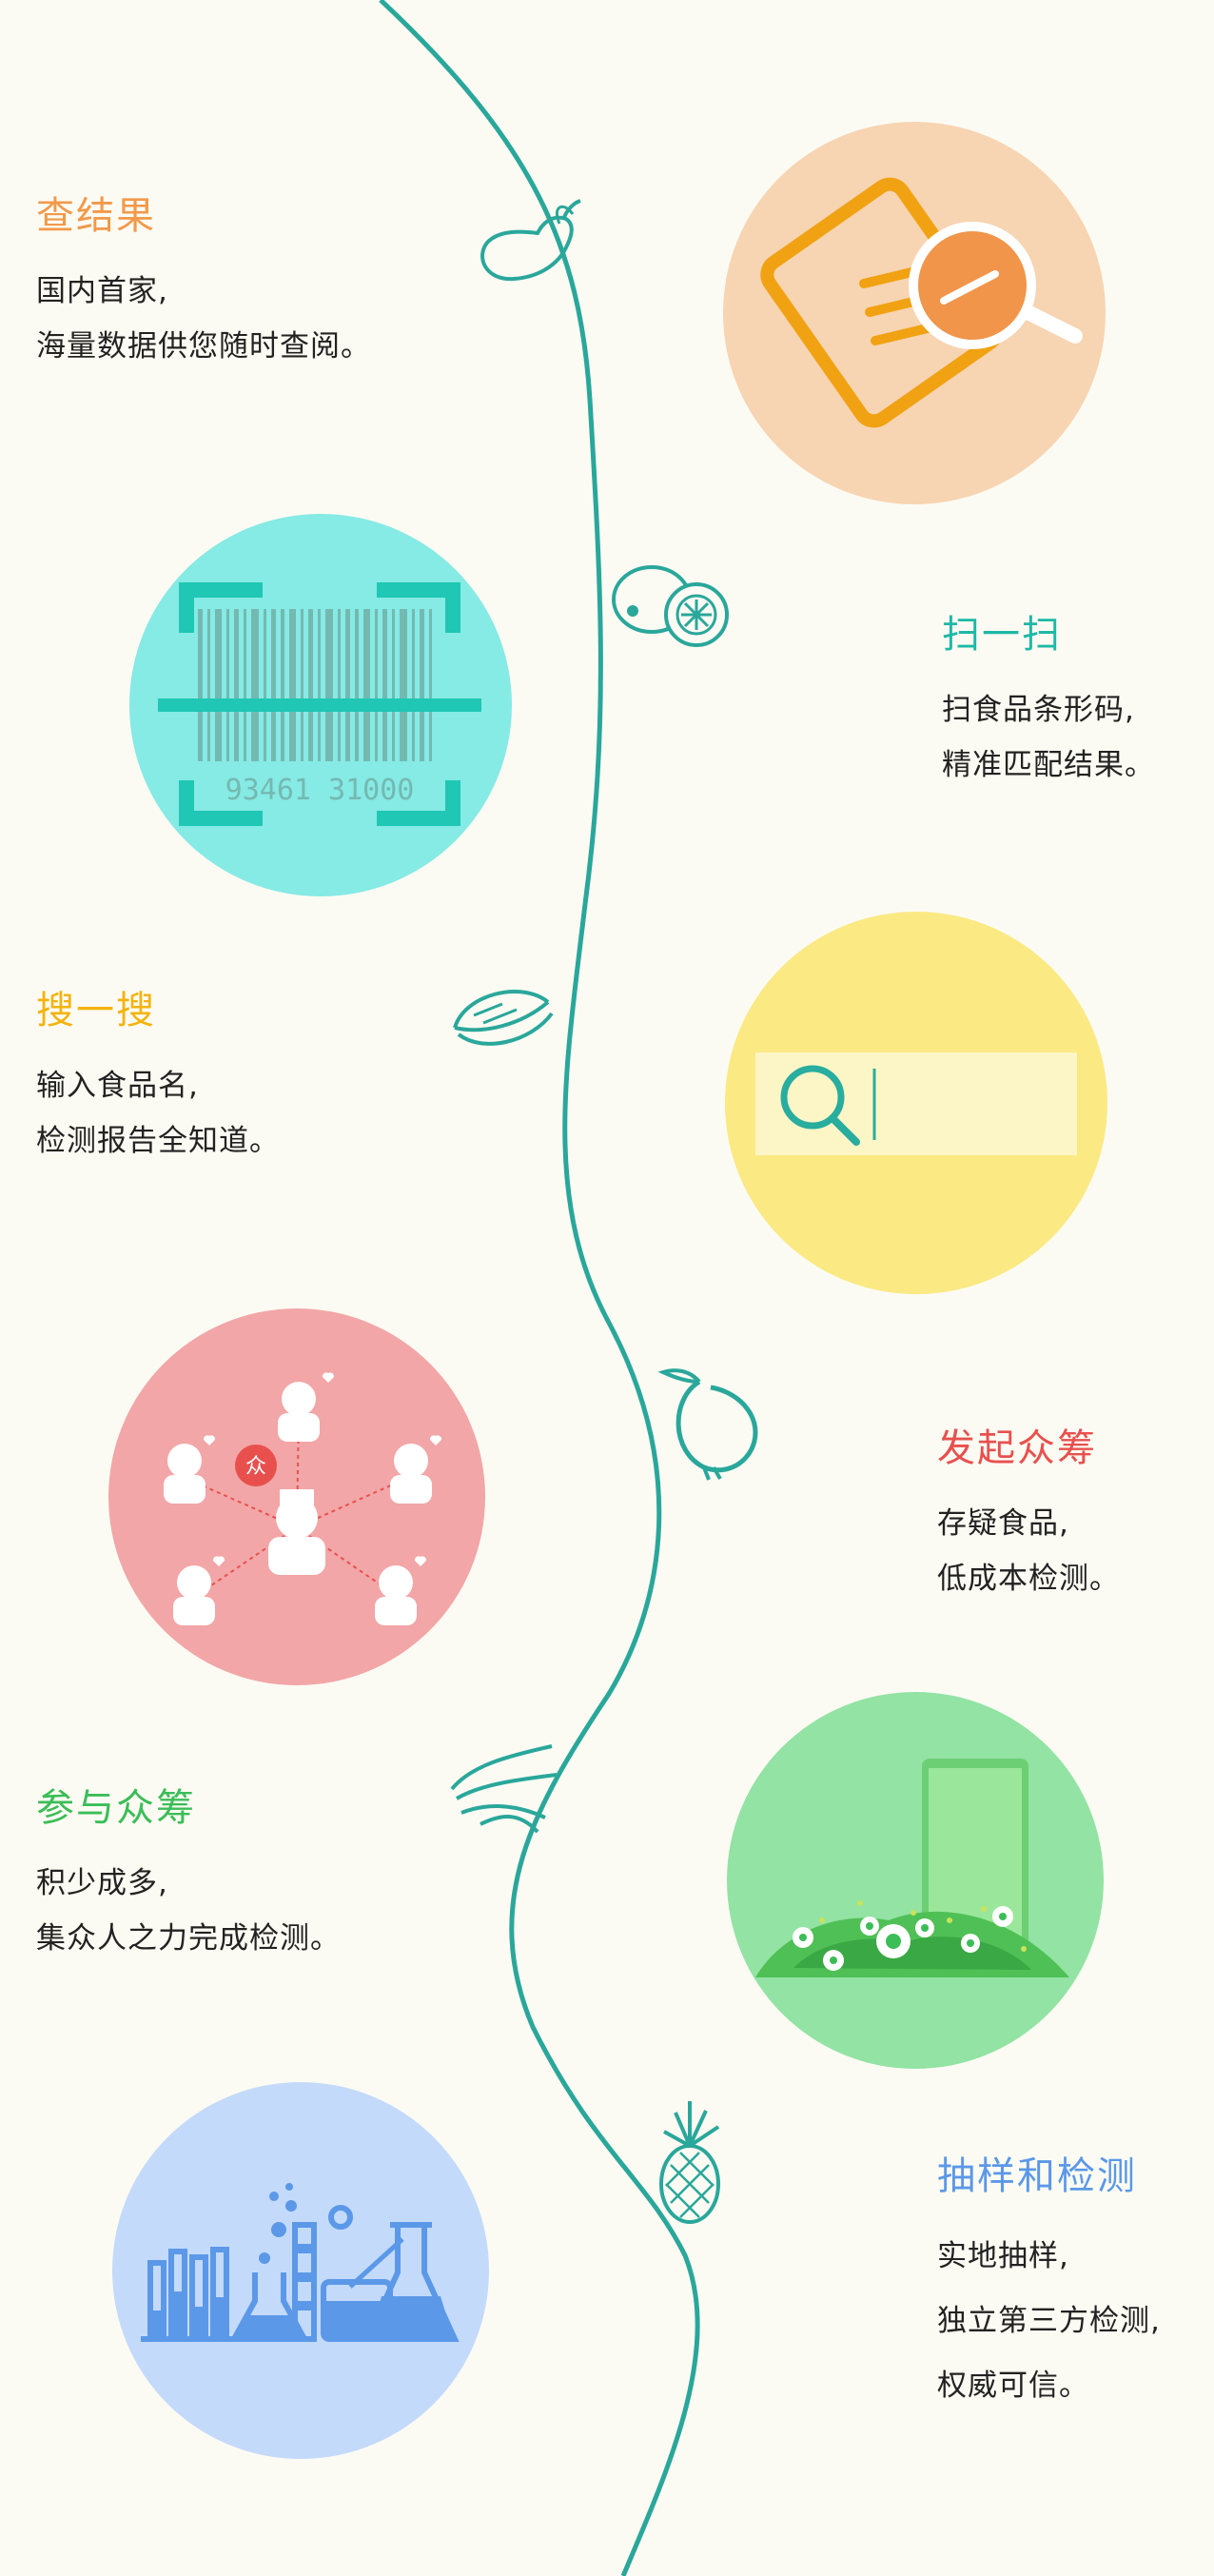 Image resolution: width=1214 pixels, height=2576 pixels. I want to click on feature-line: 存疑食品,, so click(1003, 1523).